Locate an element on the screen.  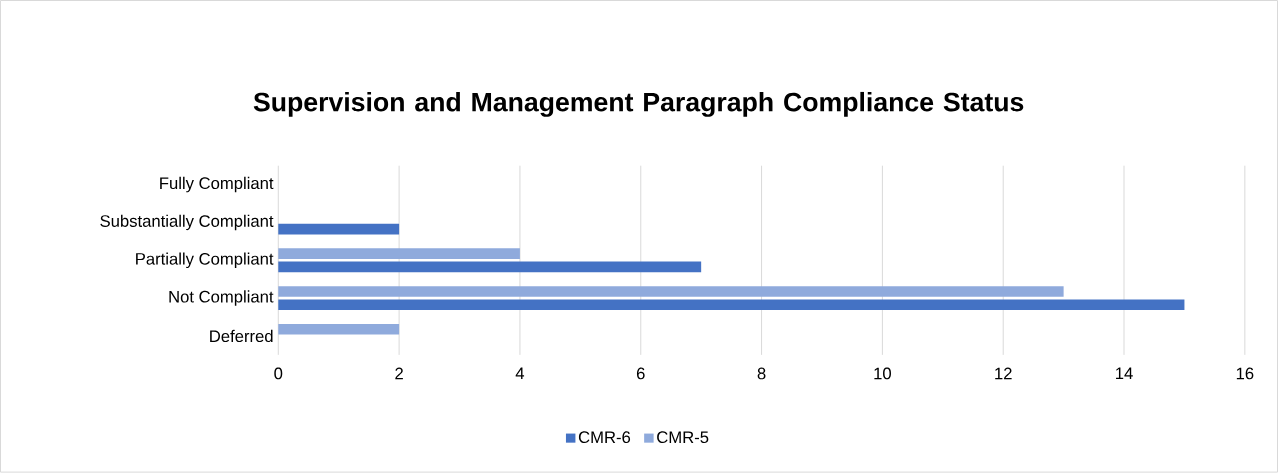
legend-label: CMR-6 is located at coordinates (604, 437).